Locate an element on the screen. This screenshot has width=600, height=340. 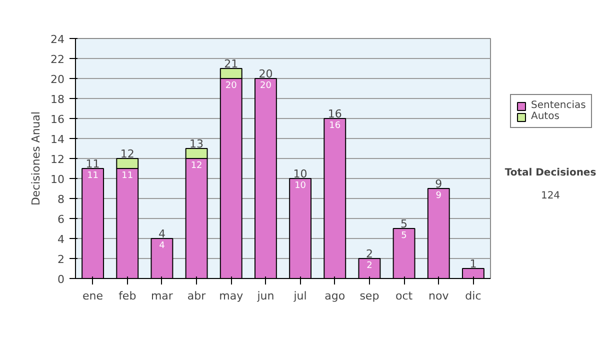
total-label: 21 is located at coordinates (231, 64).